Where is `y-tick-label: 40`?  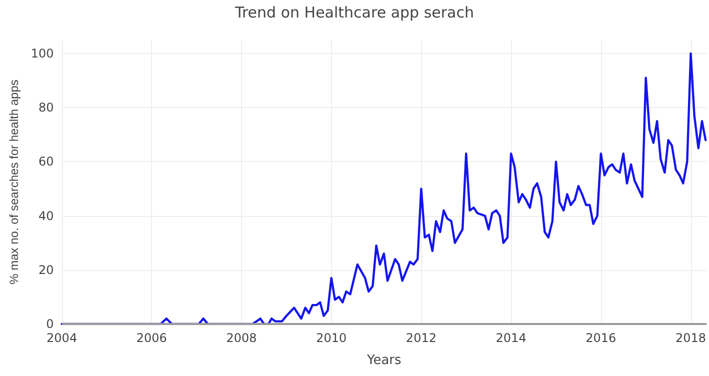 y-tick-label: 40 is located at coordinates (46, 215).